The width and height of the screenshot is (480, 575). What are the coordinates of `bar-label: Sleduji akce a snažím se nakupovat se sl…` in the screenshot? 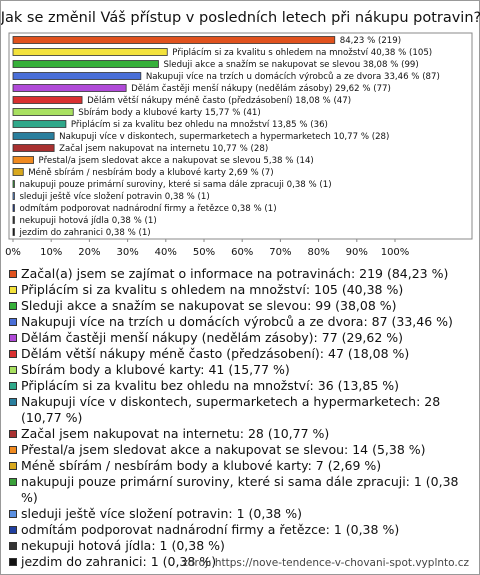 It's located at (290, 65).